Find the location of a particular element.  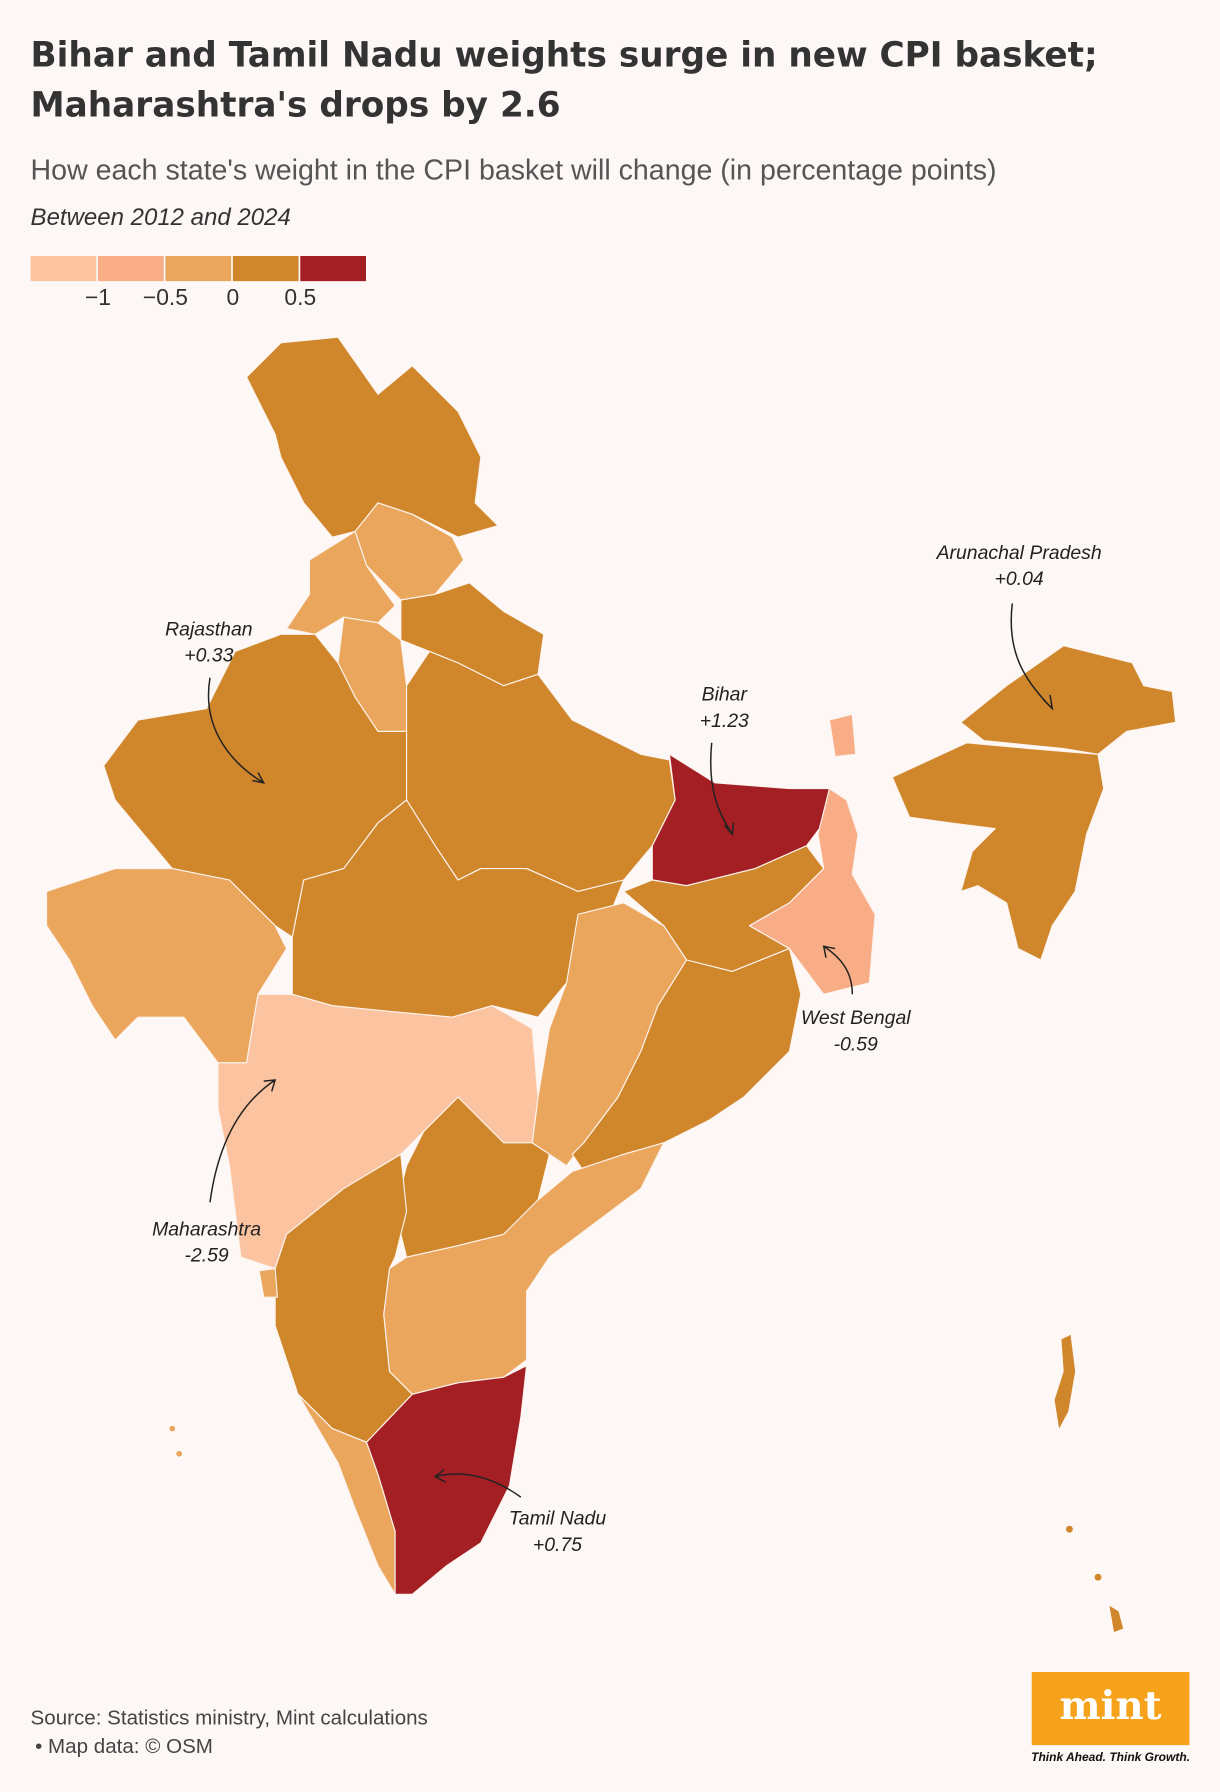

annotation-name: Tamil Nadu is located at coordinates (558, 1519).